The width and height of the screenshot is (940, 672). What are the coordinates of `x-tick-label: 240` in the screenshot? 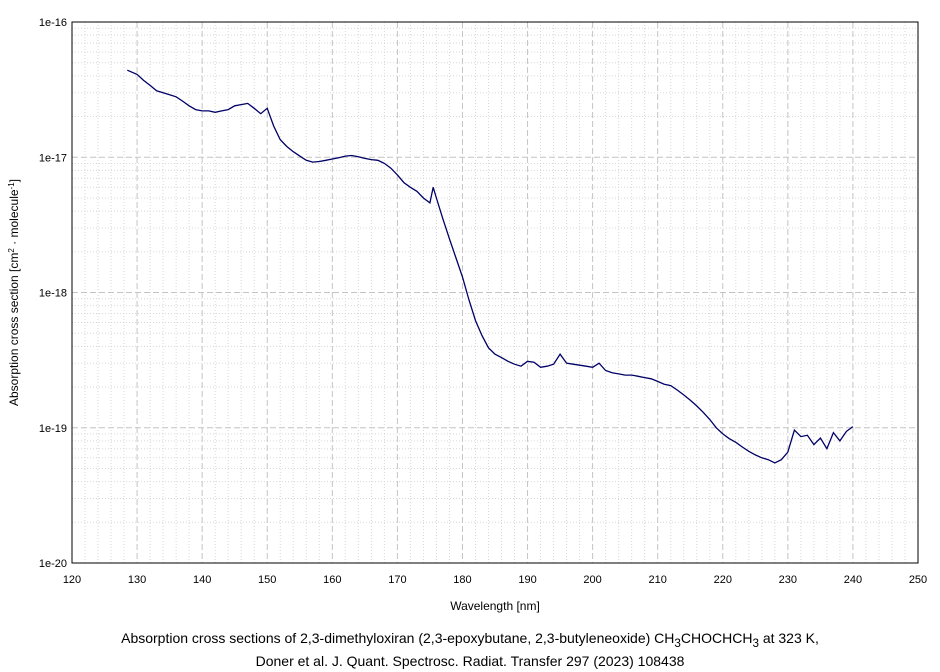 It's located at (853, 580).